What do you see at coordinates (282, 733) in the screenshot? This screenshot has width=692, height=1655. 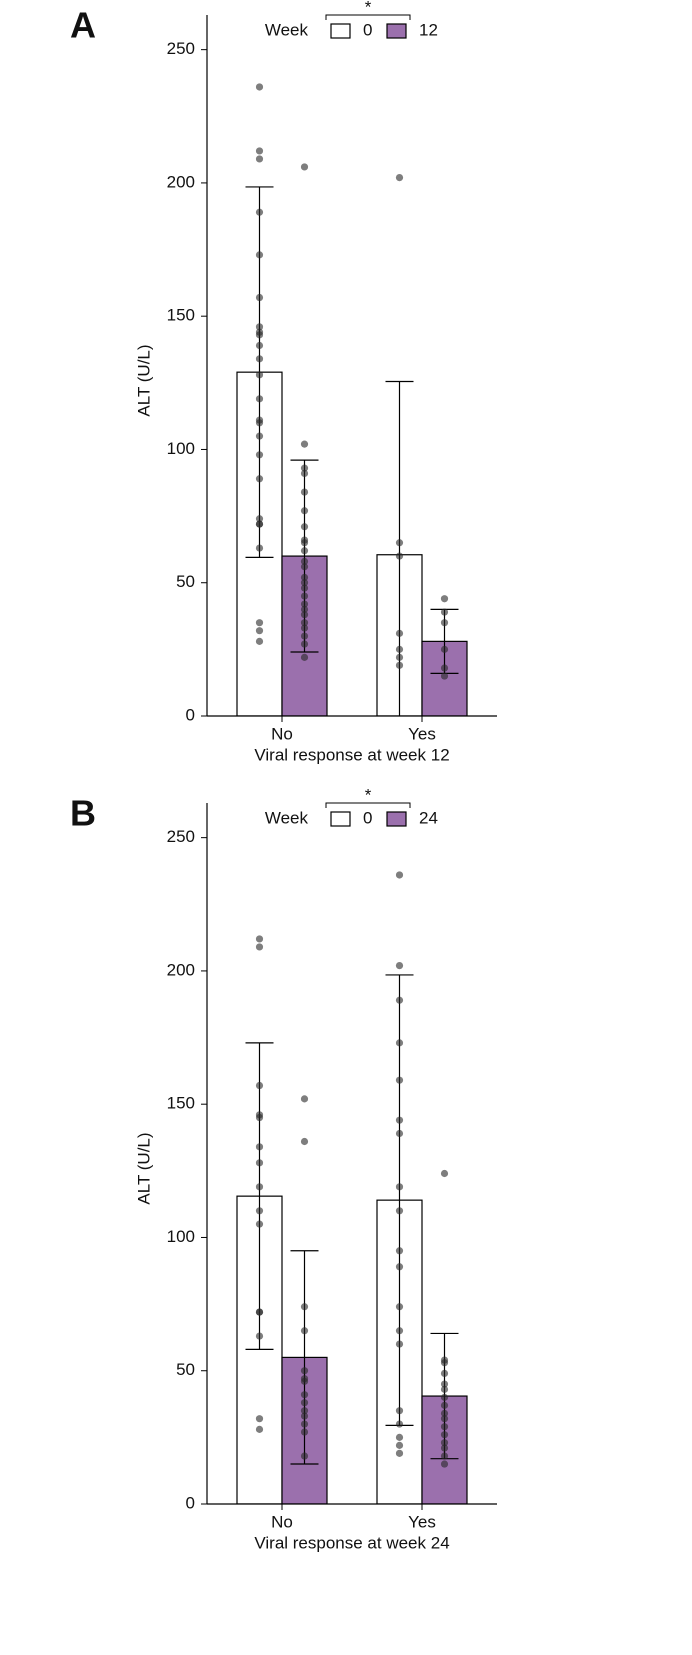 I see `x-tick-label: No` at bounding box center [282, 733].